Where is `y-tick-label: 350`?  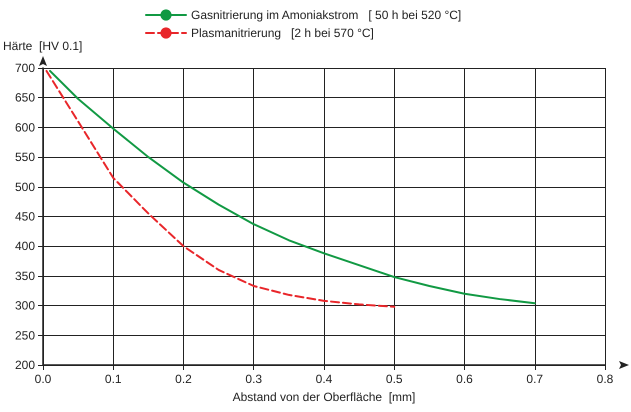 y-tick-label: 350 is located at coordinates (25, 275).